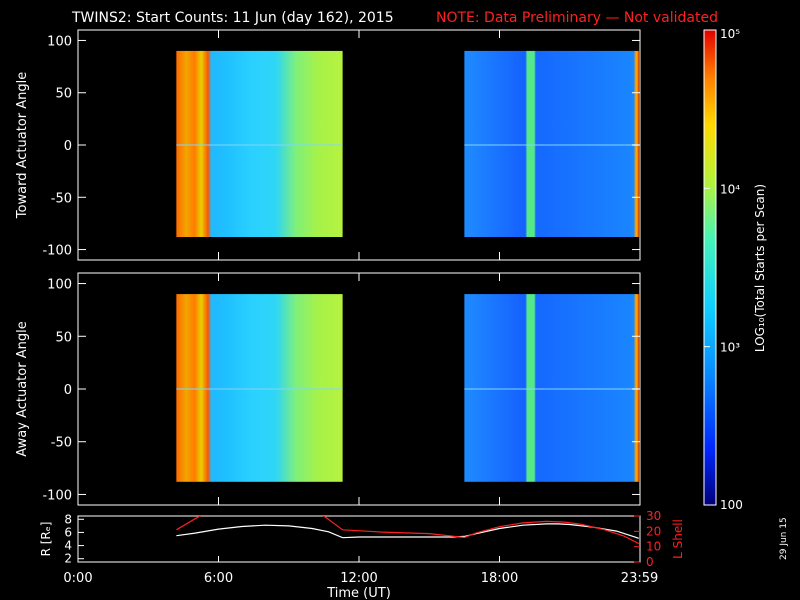  Describe the element at coordinates (650, 562) in the screenshot. I see `orbit-right-tick-label: 0` at that location.